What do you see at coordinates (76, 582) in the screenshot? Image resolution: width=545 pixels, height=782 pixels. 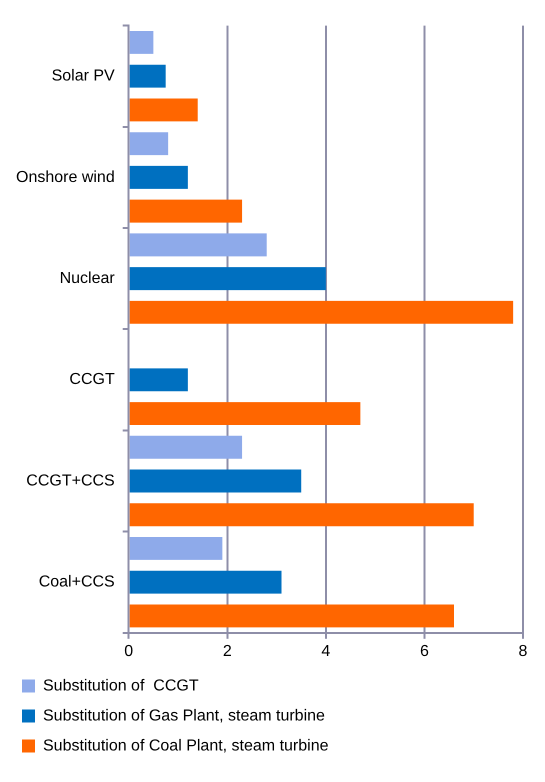 I see `y-tick-label: Coal+CCS` at bounding box center [76, 582].